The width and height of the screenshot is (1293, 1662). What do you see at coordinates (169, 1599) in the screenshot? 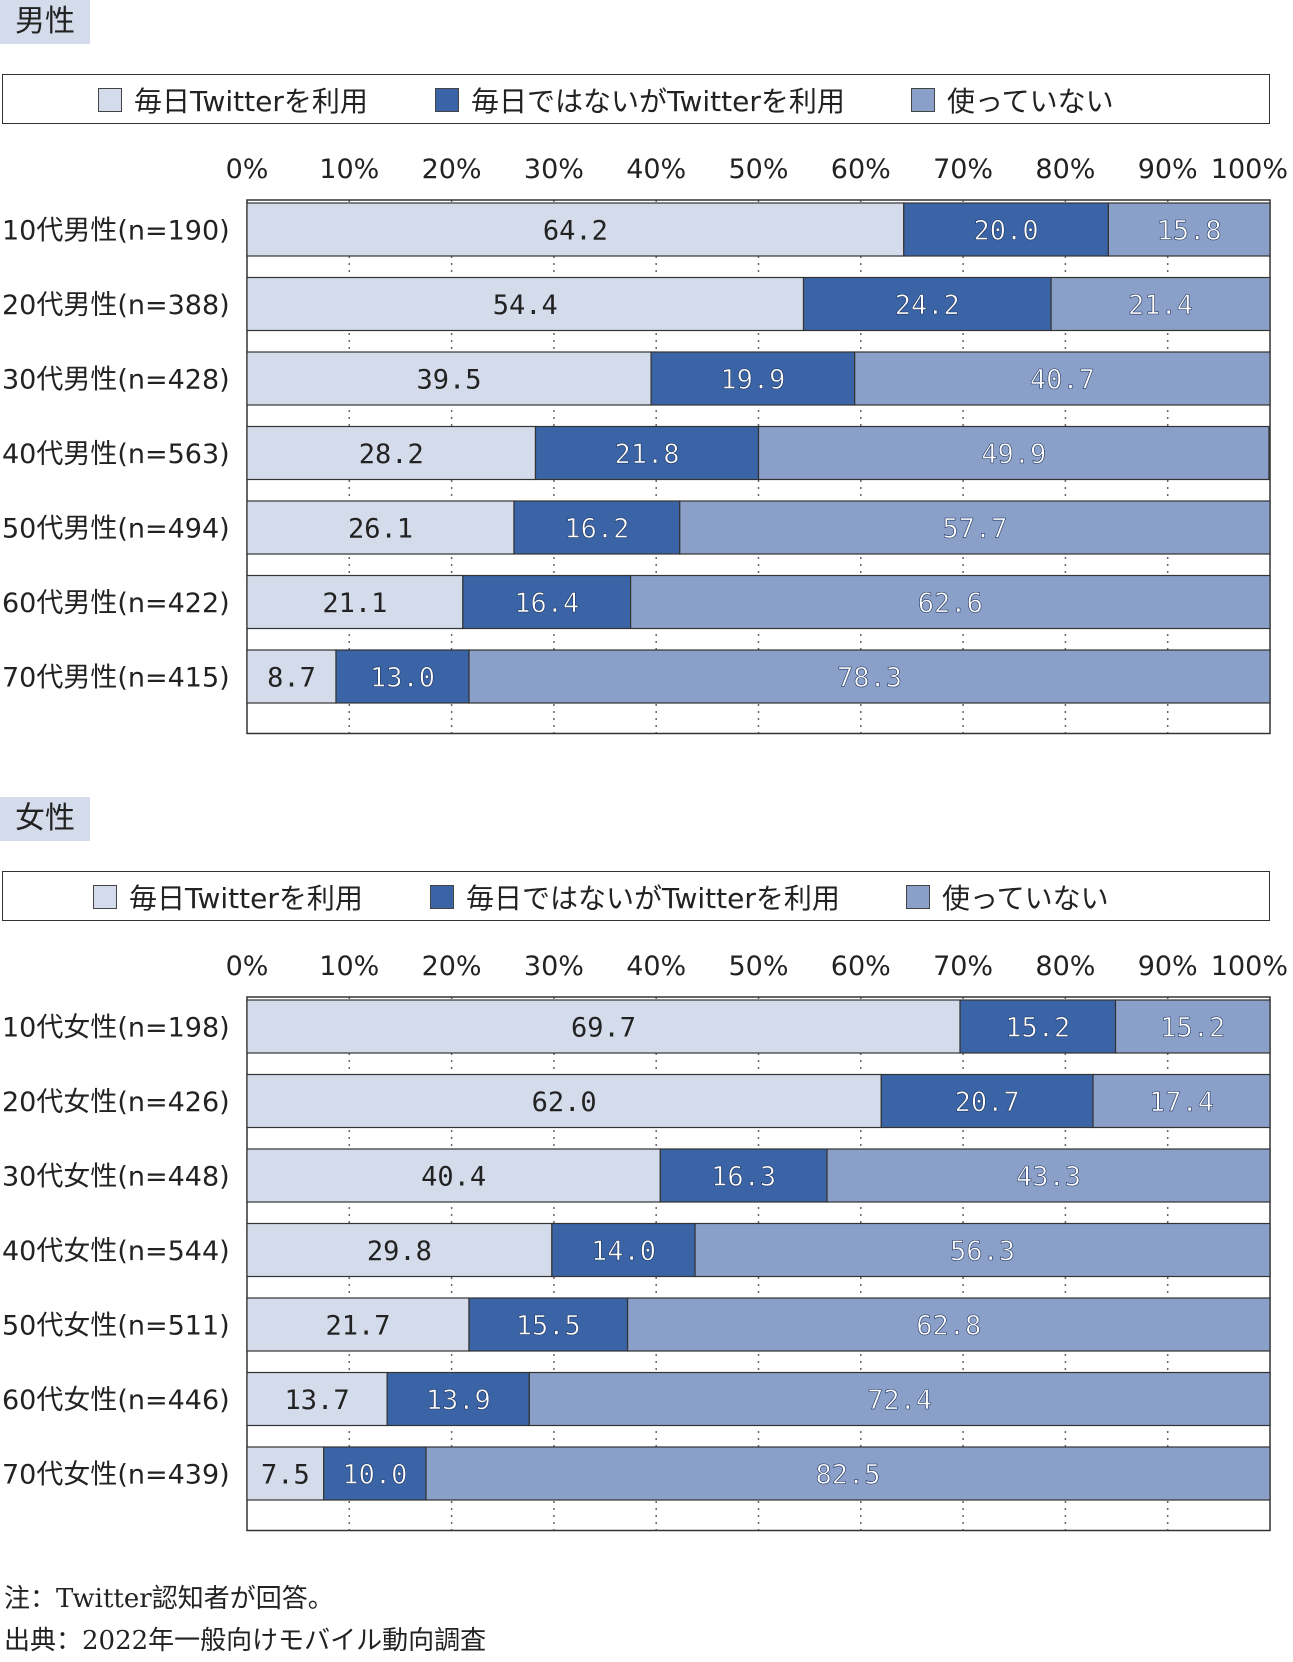
I see `chart-note: 注：Twitter認知者が回答。` at bounding box center [169, 1599].